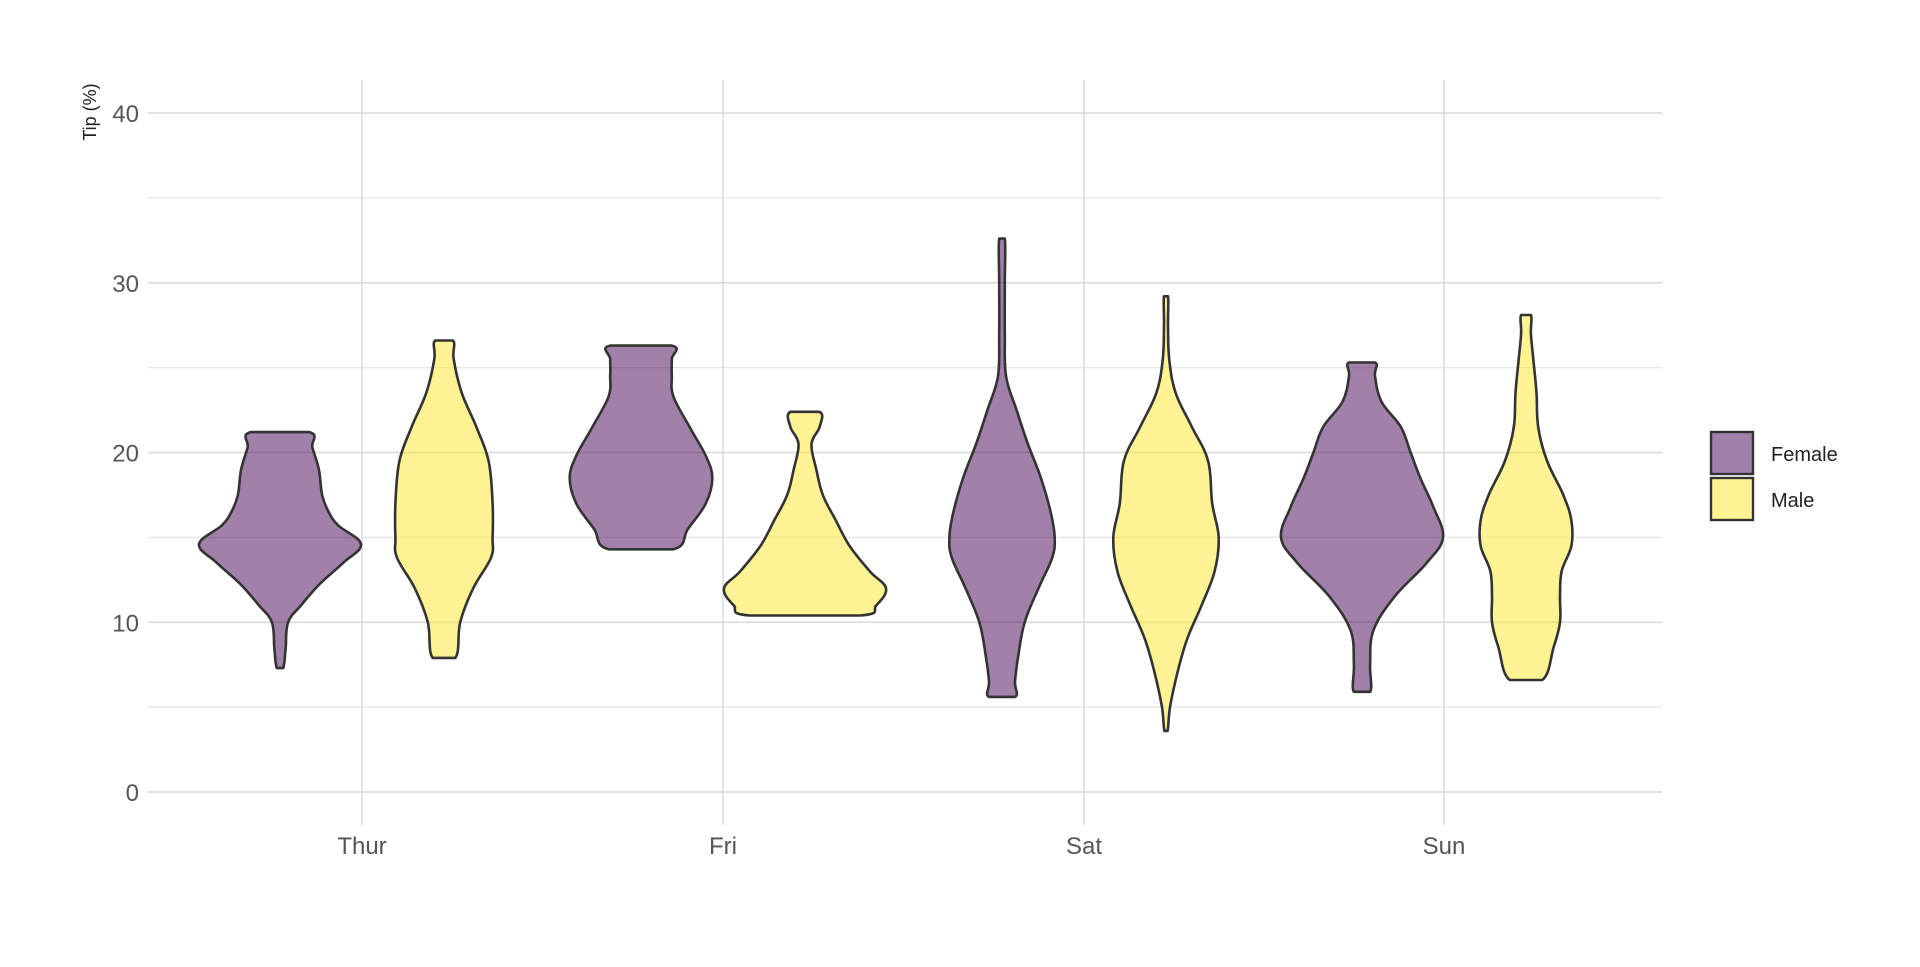 The image size is (1920, 967). Describe the element at coordinates (1732, 453) in the screenshot. I see `legend-swatch-female` at that location.